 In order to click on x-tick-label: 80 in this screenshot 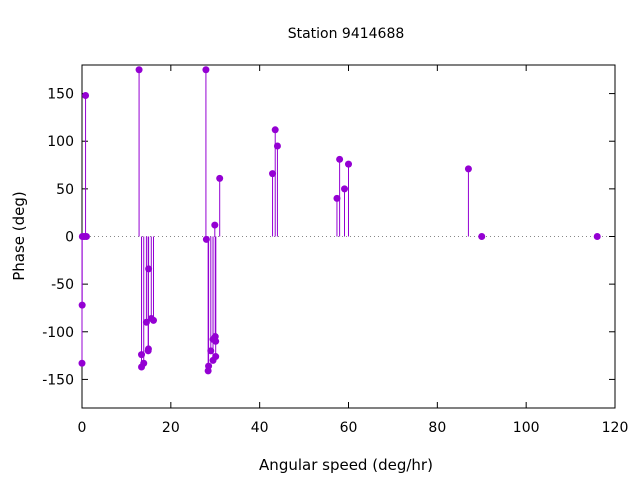, I will do `click(437, 428)`.